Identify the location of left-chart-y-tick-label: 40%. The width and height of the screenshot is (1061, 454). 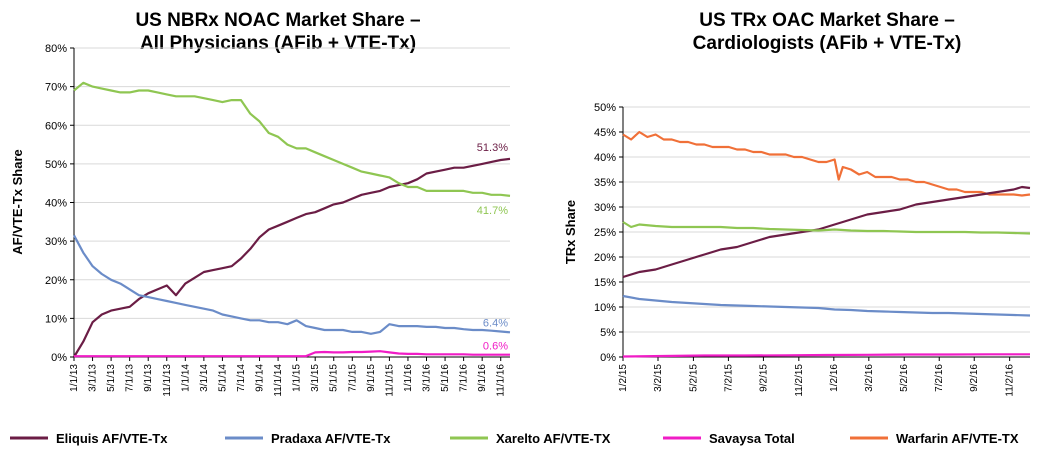
(56, 204).